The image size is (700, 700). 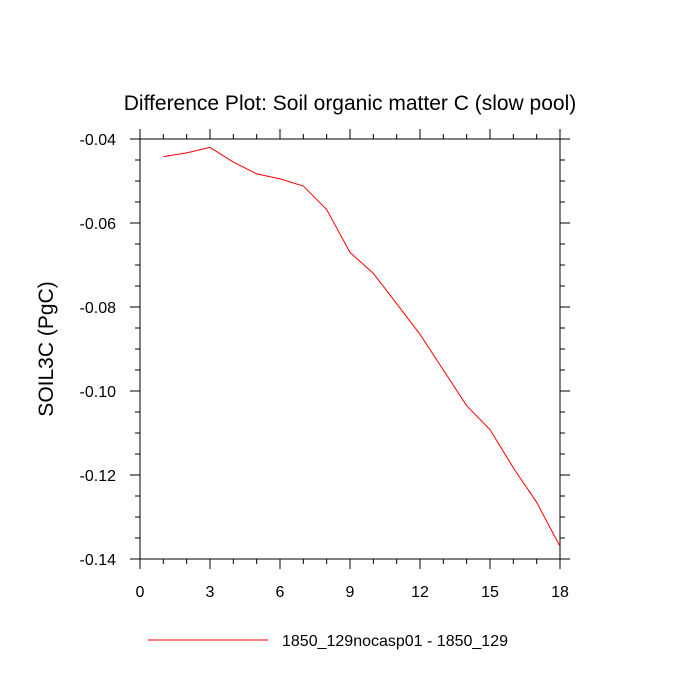 What do you see at coordinates (280, 592) in the screenshot?
I see `x-tick-label: 6` at bounding box center [280, 592].